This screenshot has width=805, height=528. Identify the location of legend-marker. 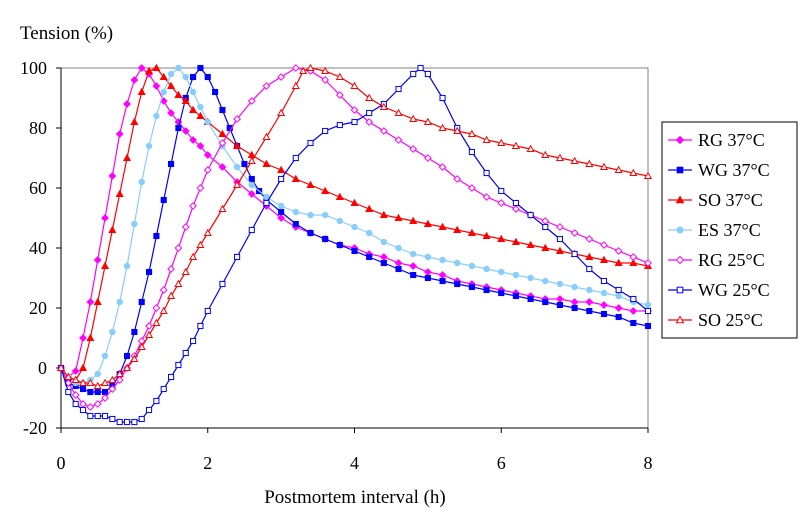
(680, 230).